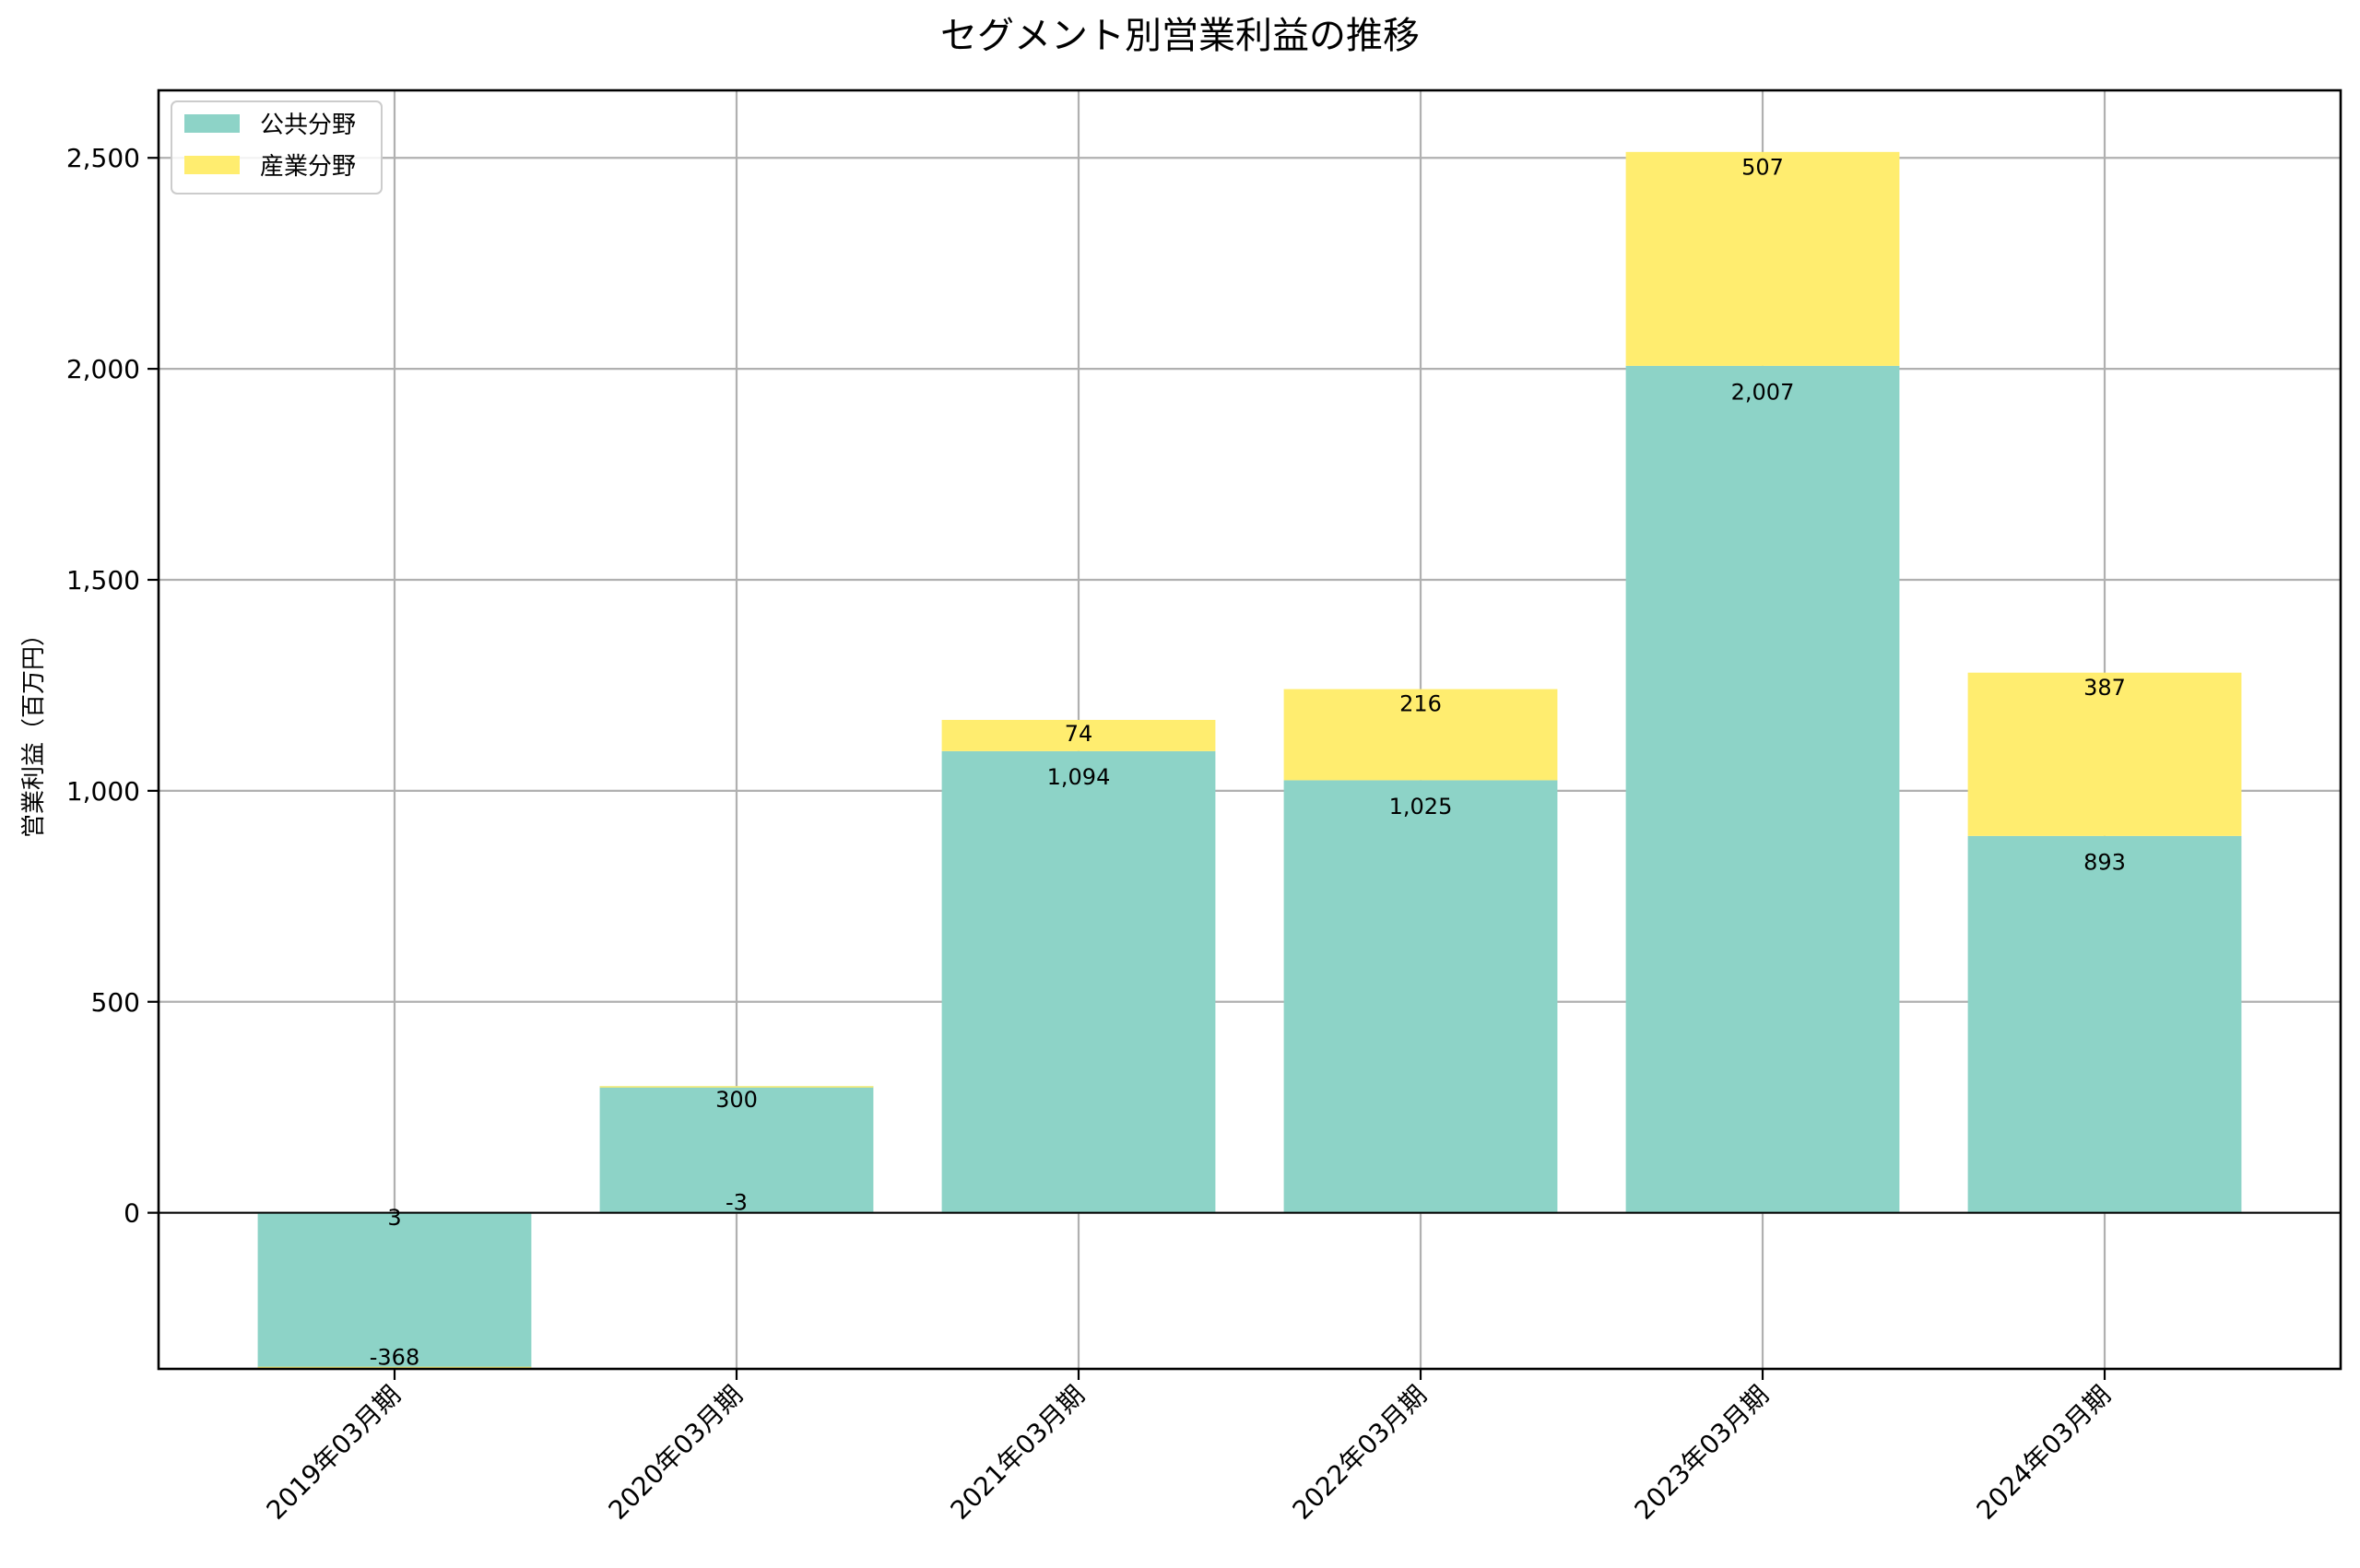 This screenshot has height=1568, width=2360. Describe the element at coordinates (112, 686) in the screenshot. I see `y-axis-ticks: 0 500 1,000 1,500 2,000 2,500` at that location.